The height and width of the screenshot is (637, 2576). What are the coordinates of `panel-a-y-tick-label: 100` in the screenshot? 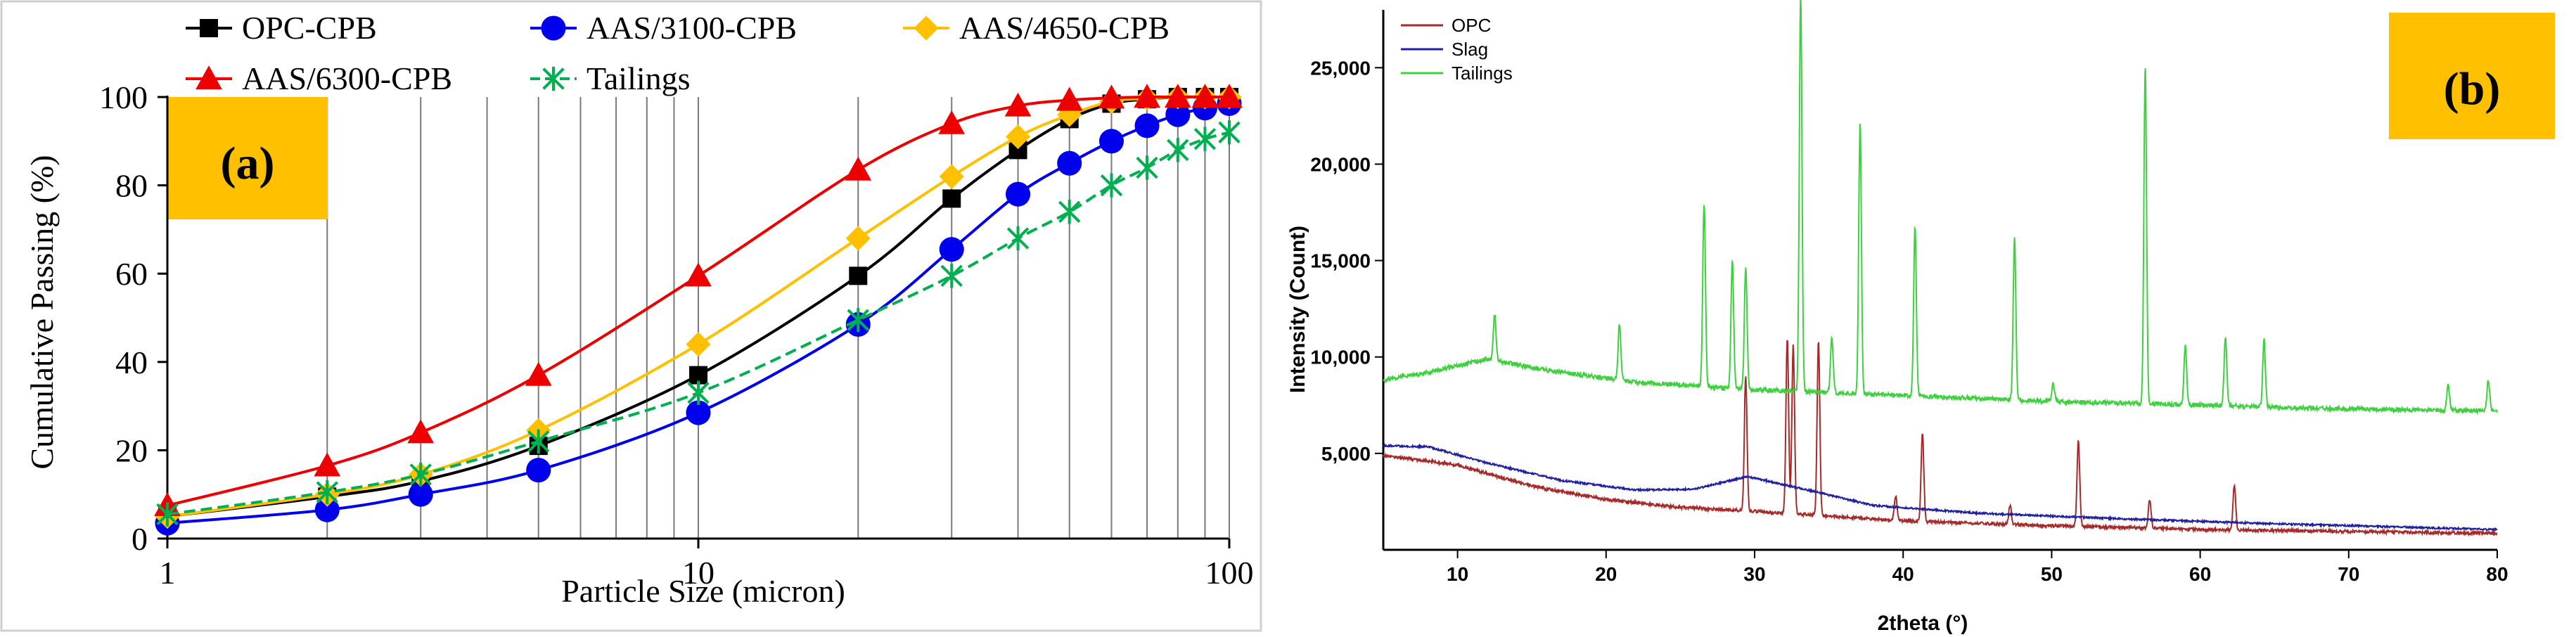 It's located at (123, 97).